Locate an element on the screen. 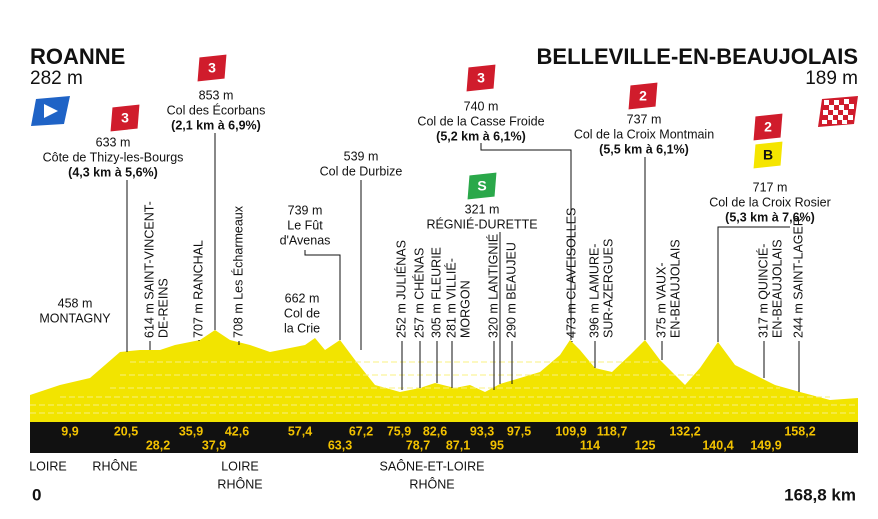  km-marker: 93,3 is located at coordinates (482, 431).